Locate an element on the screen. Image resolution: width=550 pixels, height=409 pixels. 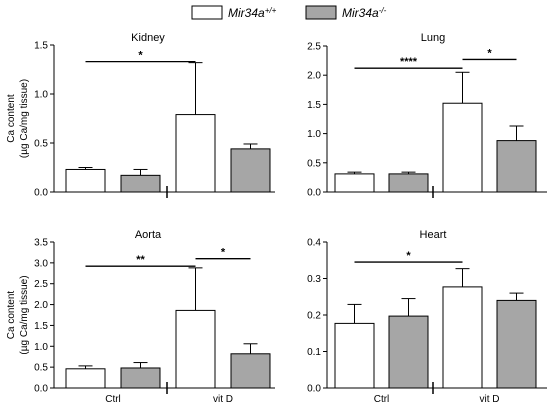
panel-title: Aorta is located at coordinates (148, 235).